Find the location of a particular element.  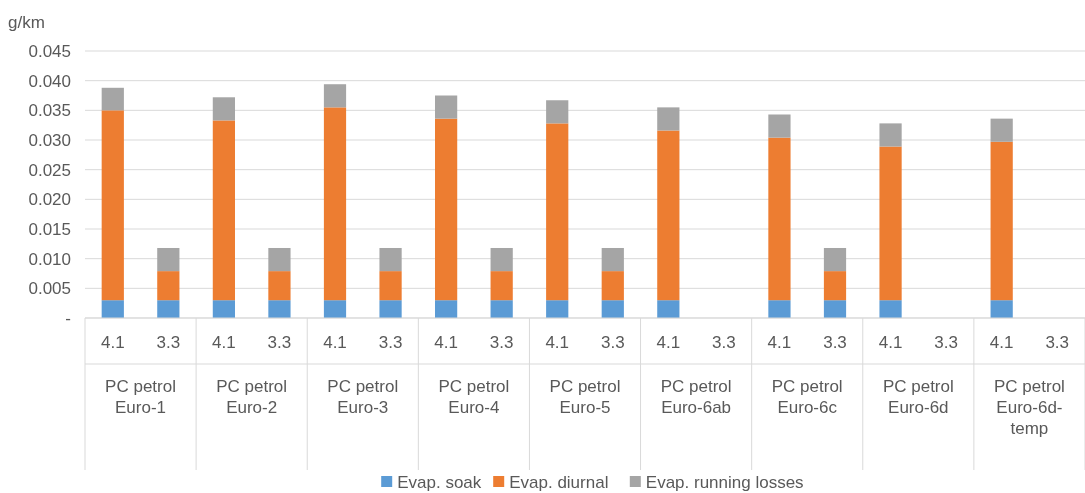

y-tick-label: 0.040 is located at coordinates (49, 81).